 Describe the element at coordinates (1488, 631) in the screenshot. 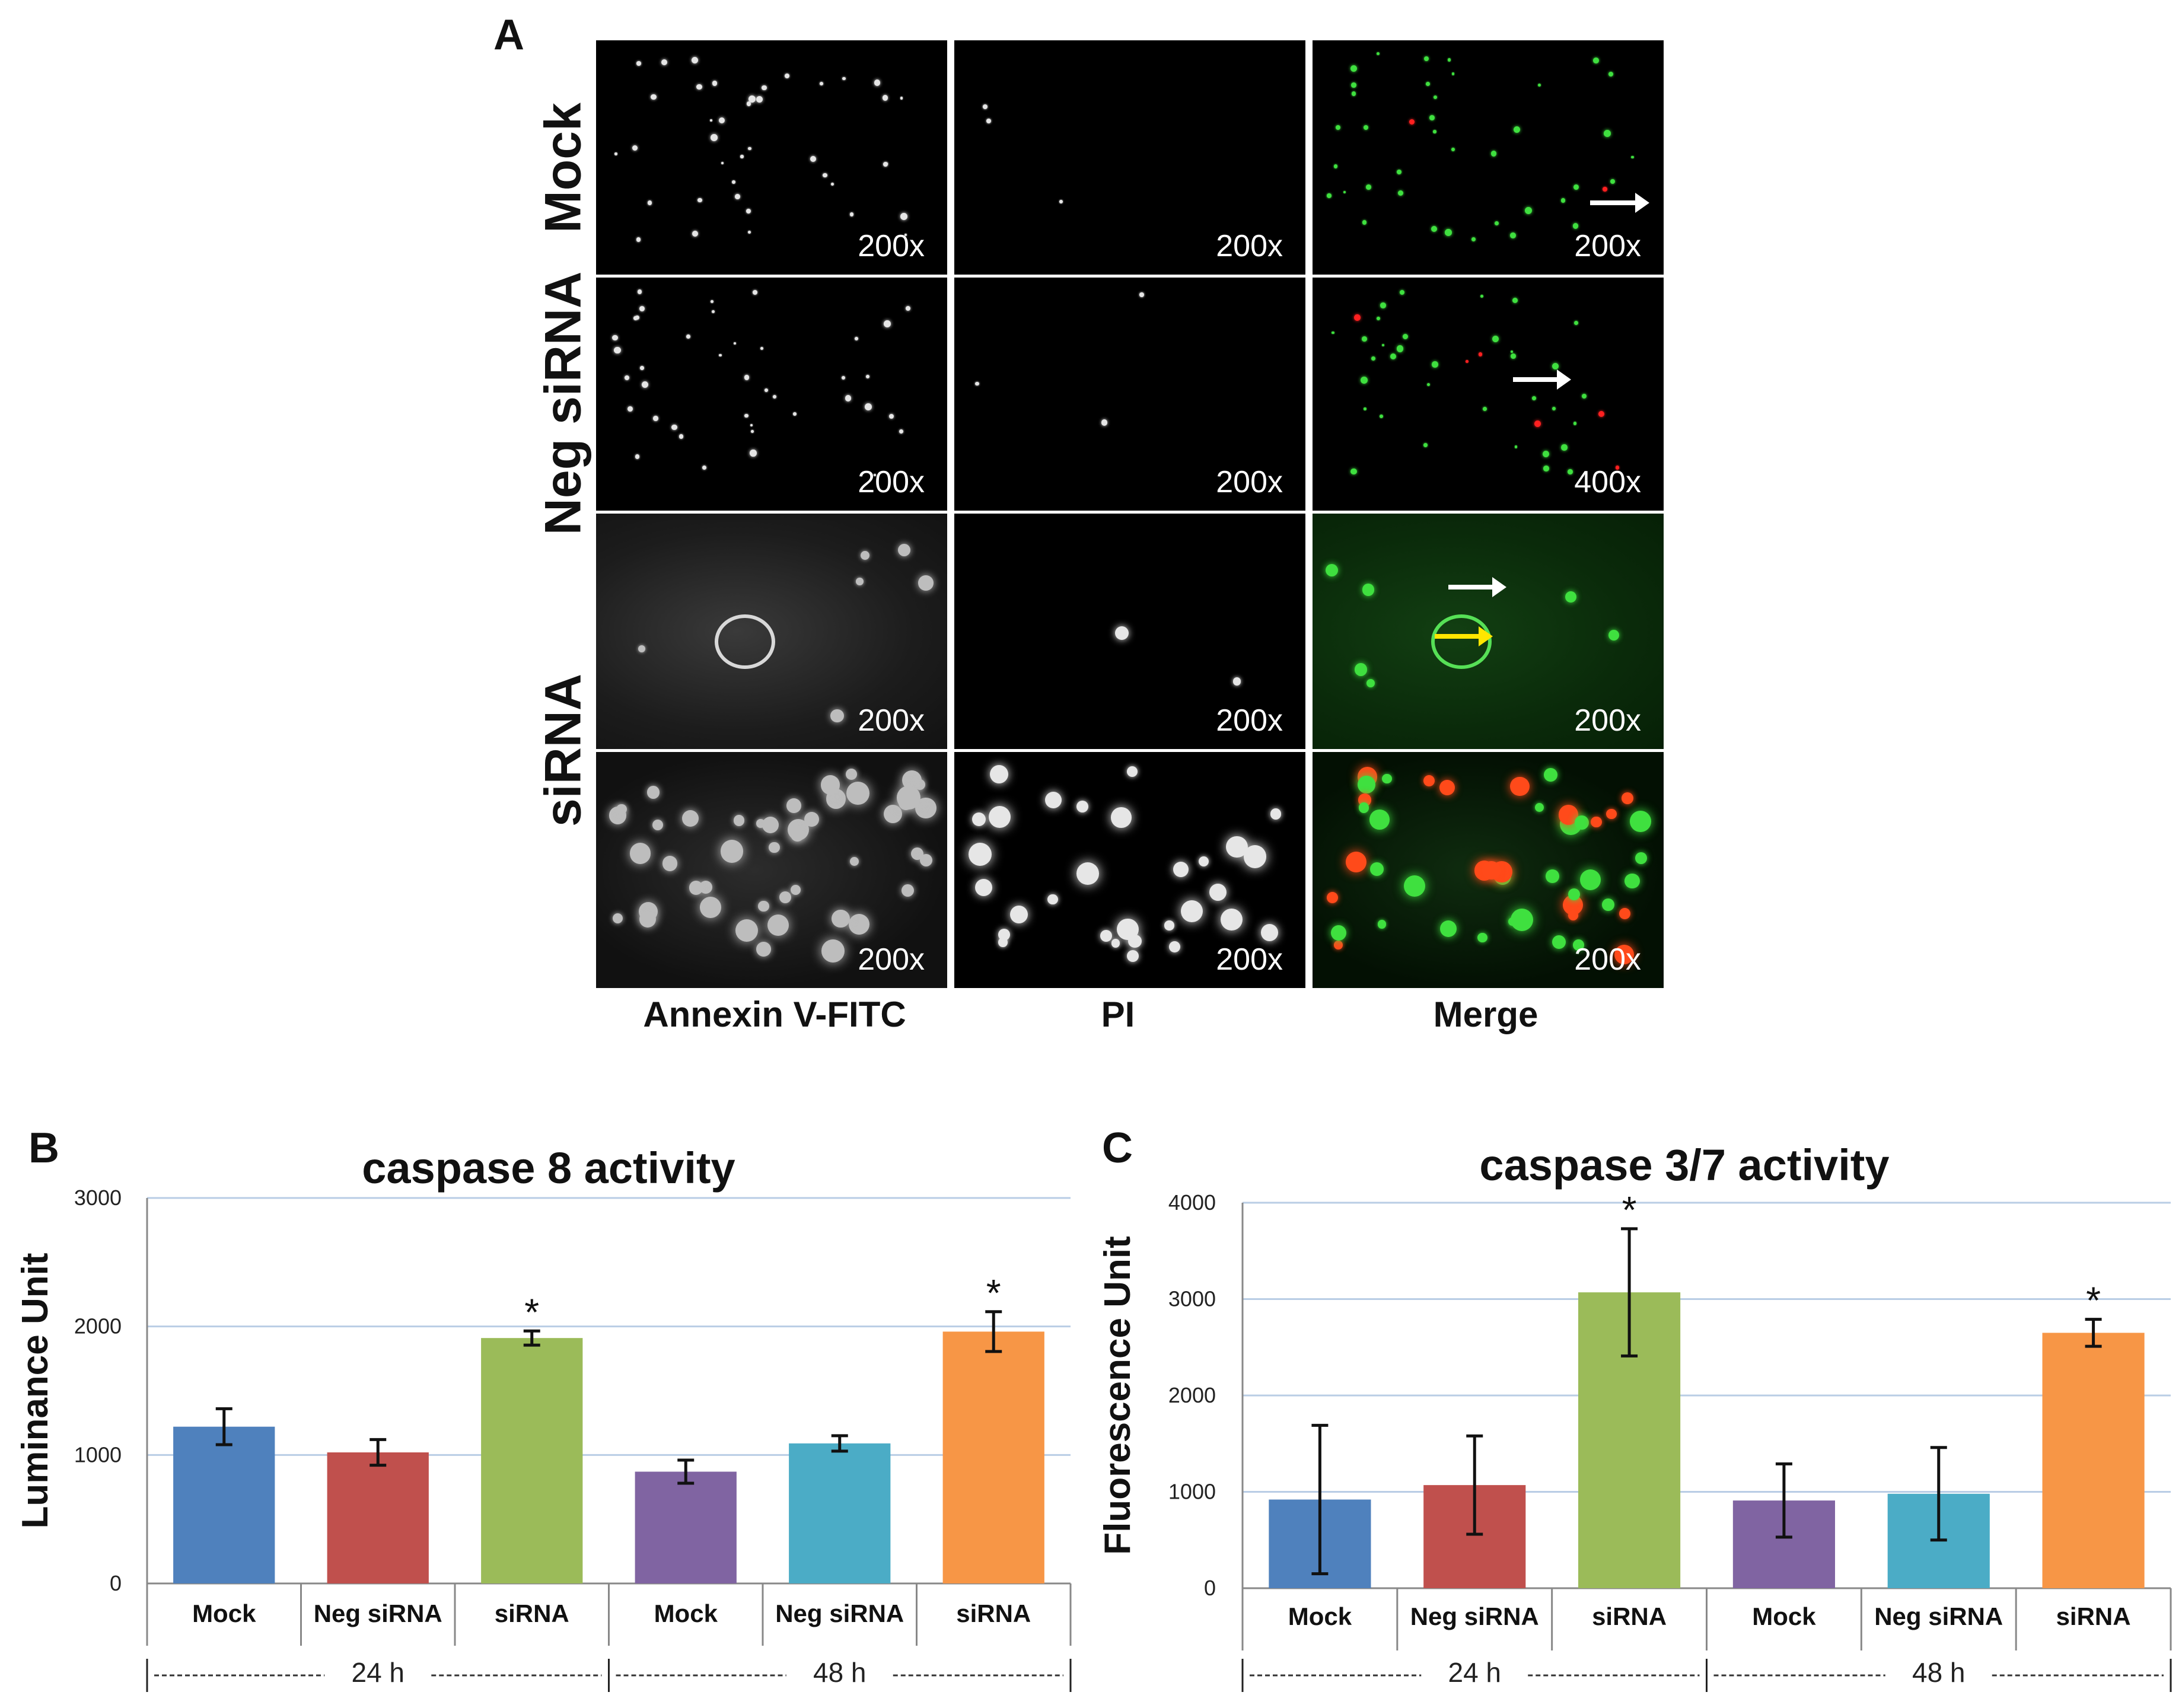

I see `micrograph-sirna-a-merge: 200x` at that location.